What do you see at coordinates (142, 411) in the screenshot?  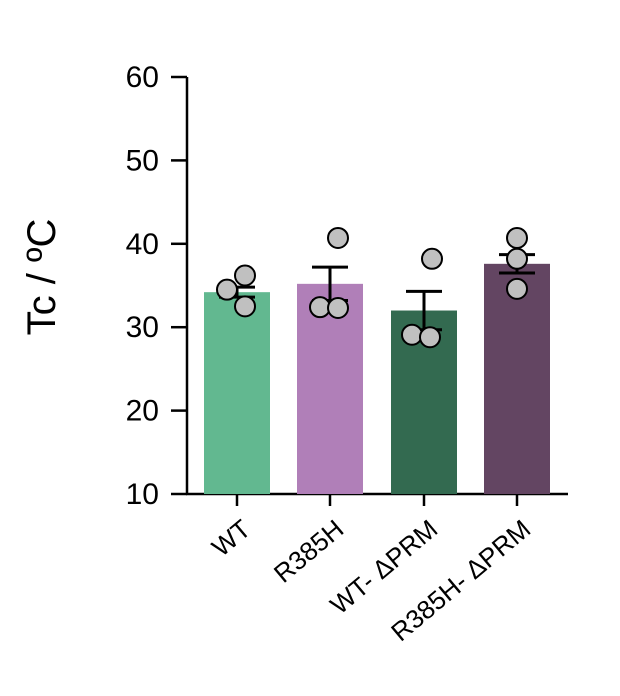 I see `y-tick-label-20: 20` at bounding box center [142, 411].